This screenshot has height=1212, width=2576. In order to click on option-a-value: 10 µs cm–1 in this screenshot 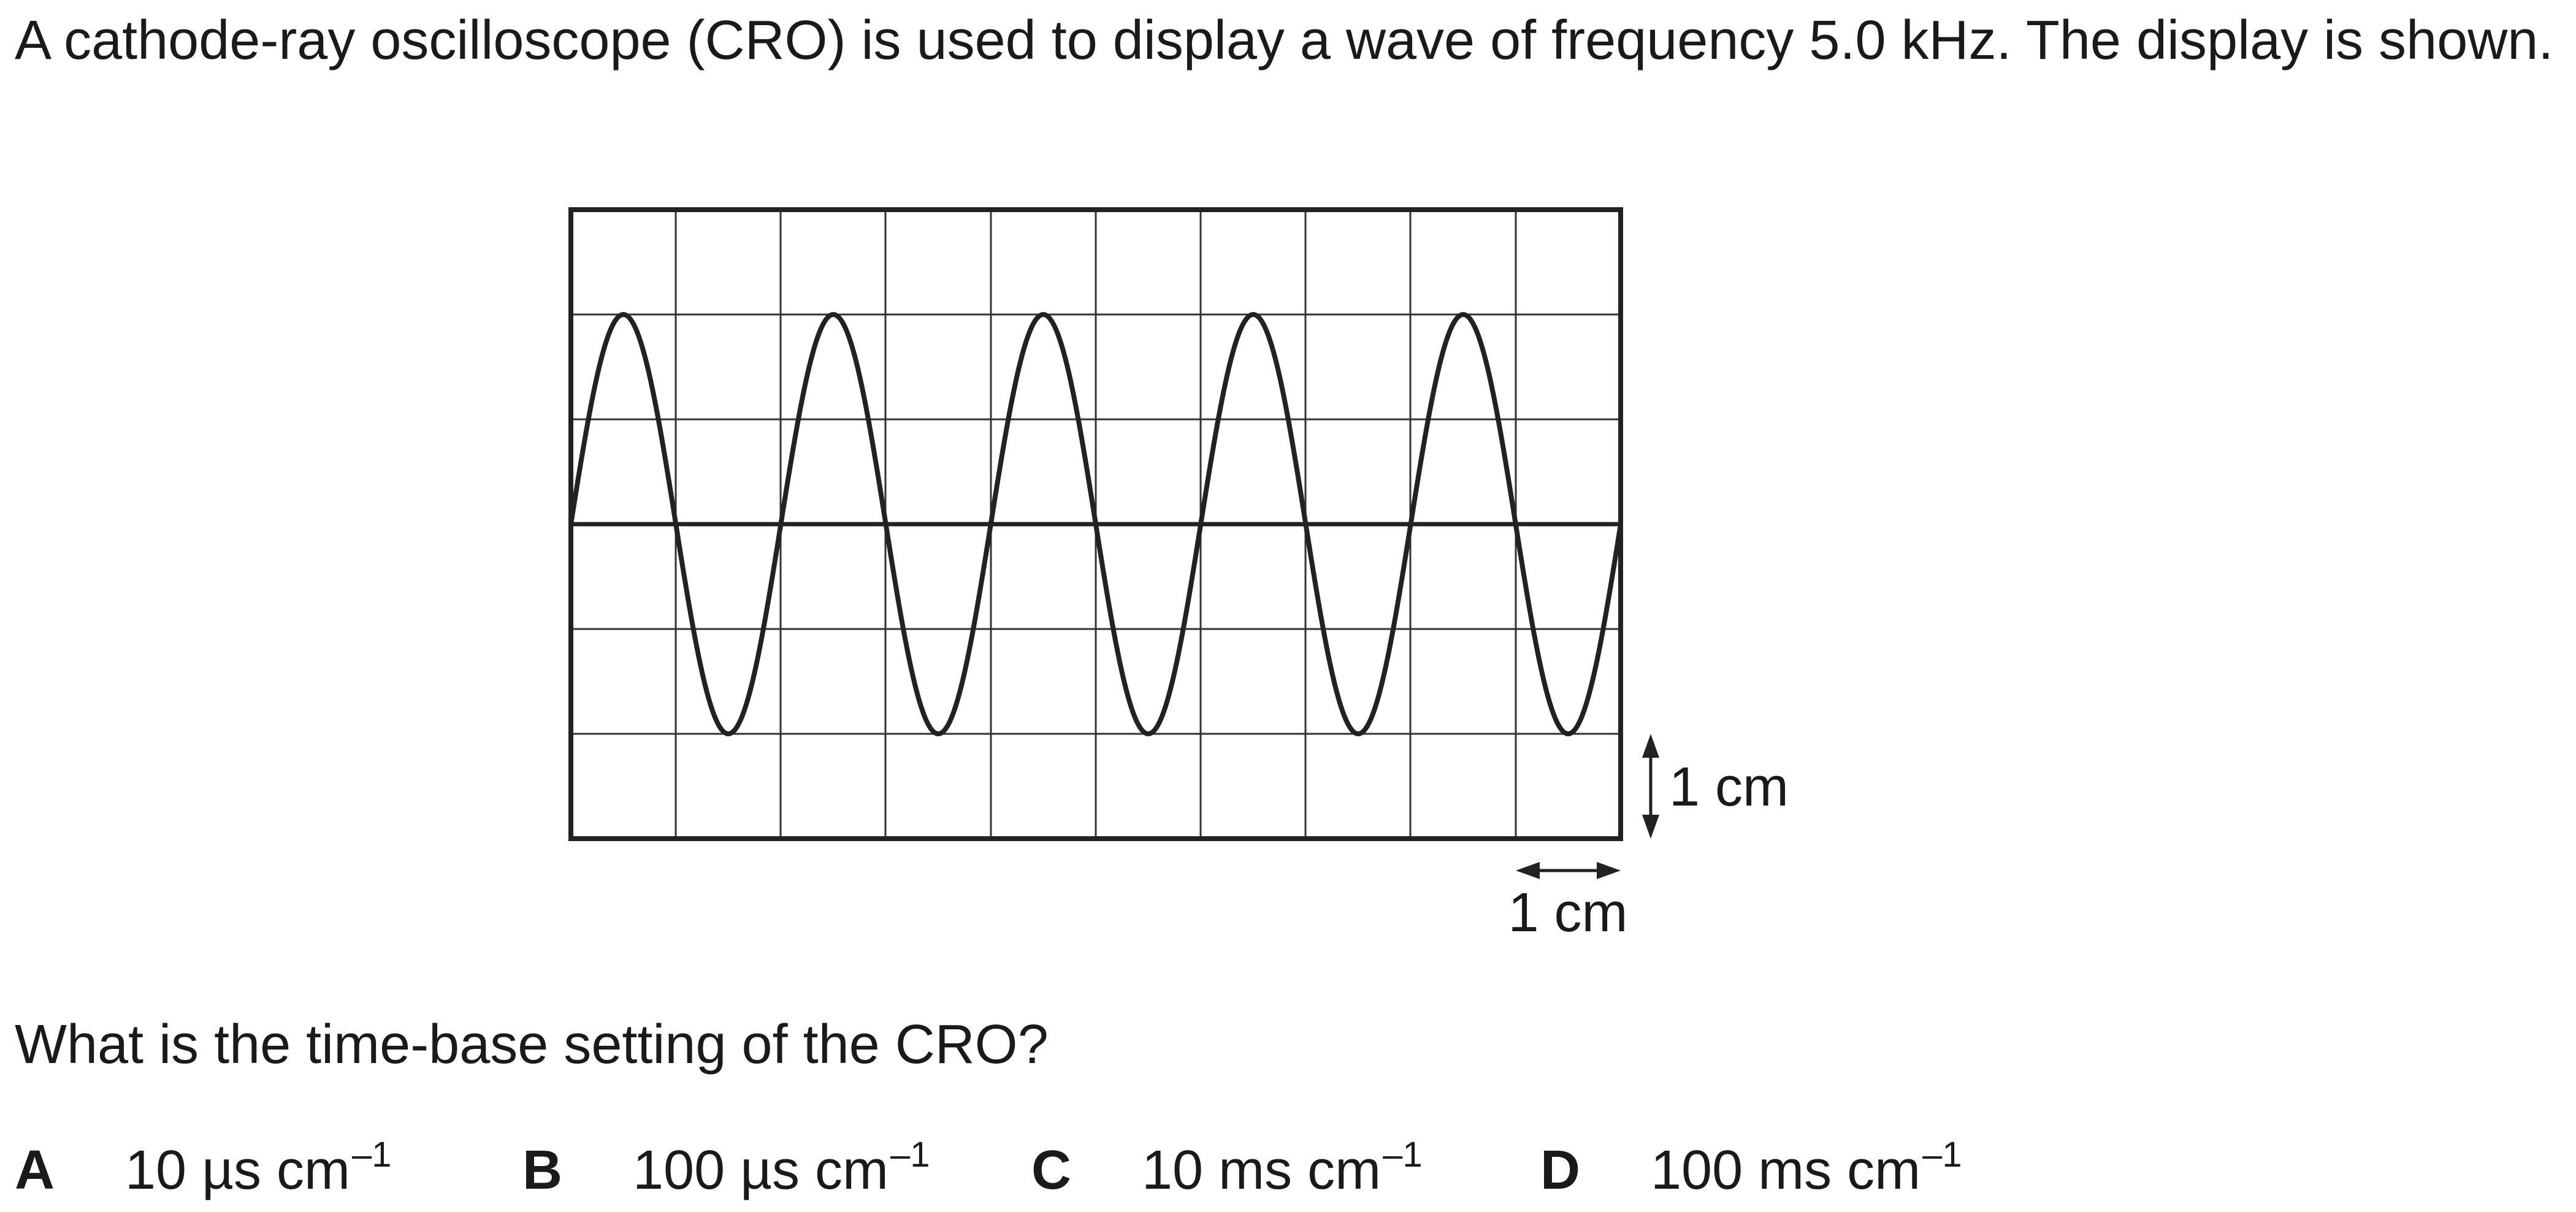, I will do `click(258, 1168)`.